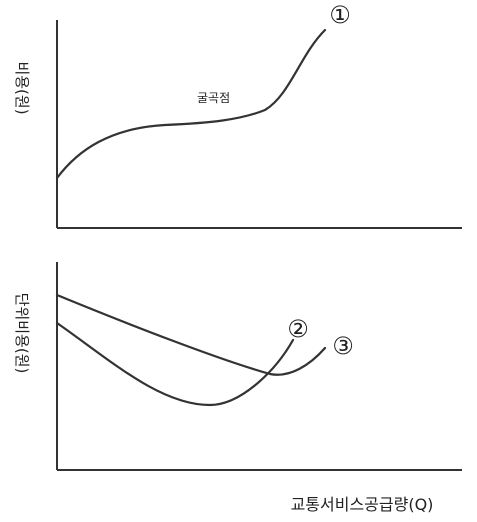  Describe the element at coordinates (22, 87) in the screenshot. I see `top-y-axis-label: 비용(원)` at that location.